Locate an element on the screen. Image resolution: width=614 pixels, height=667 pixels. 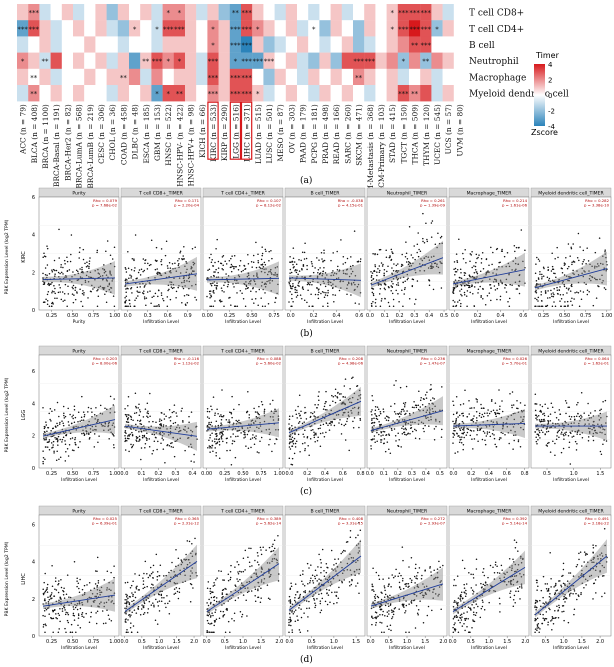
confidence-band is located at coordinates (325, 411).